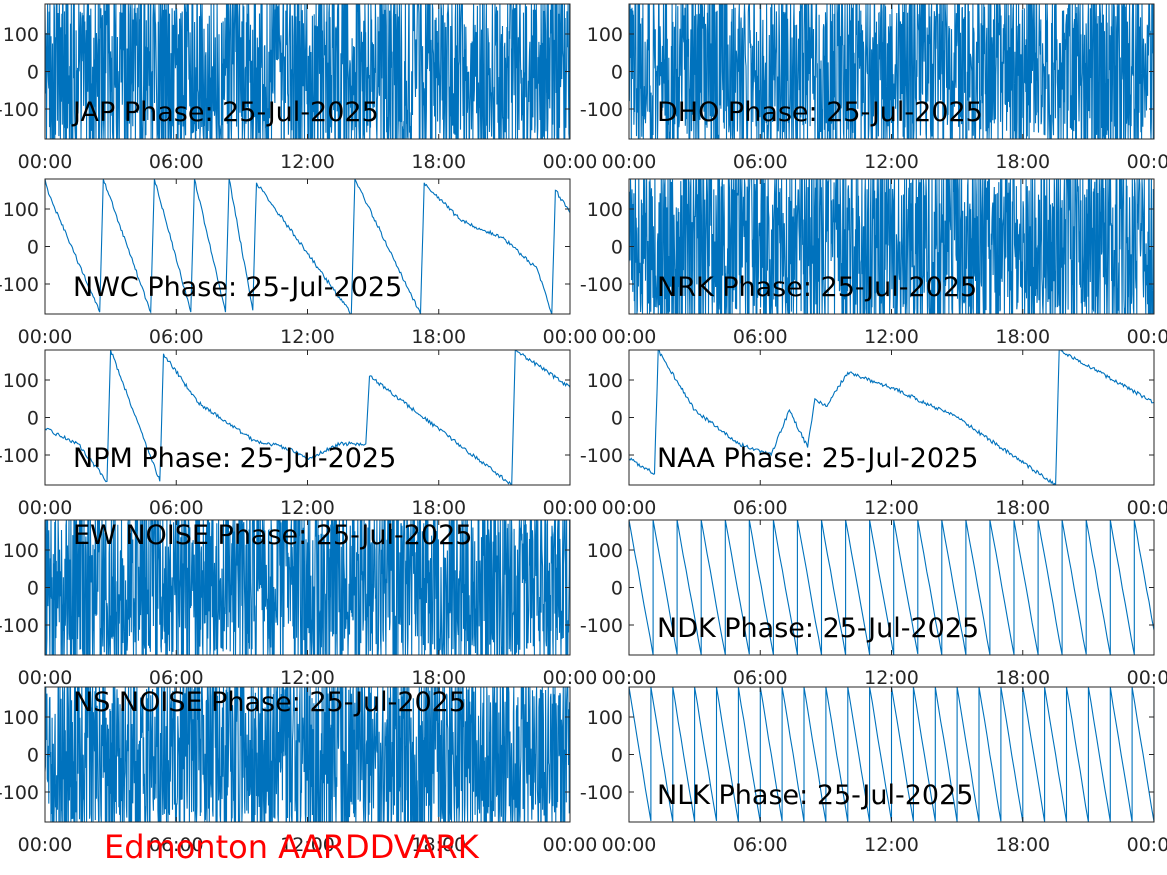 This screenshot has height=875, width=1167. What do you see at coordinates (269, 702) in the screenshot?
I see `panel-title: NS NOISE Phase: 25-Jul-2025` at bounding box center [269, 702].